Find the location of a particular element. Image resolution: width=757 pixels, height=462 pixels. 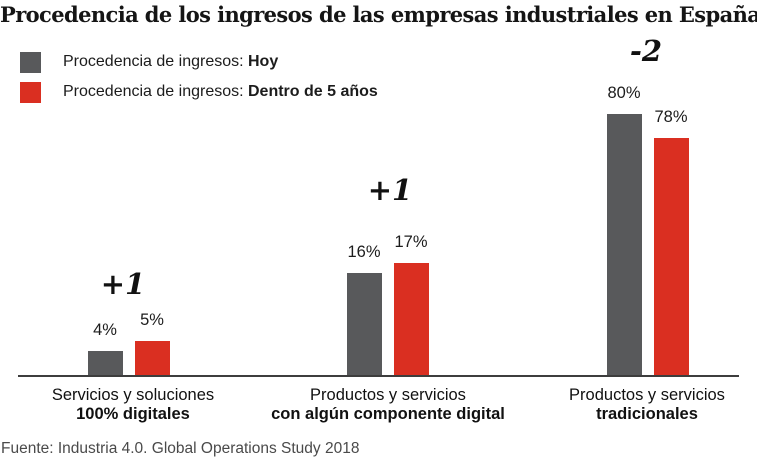

bar-hoy-componente is located at coordinates (364, 324).